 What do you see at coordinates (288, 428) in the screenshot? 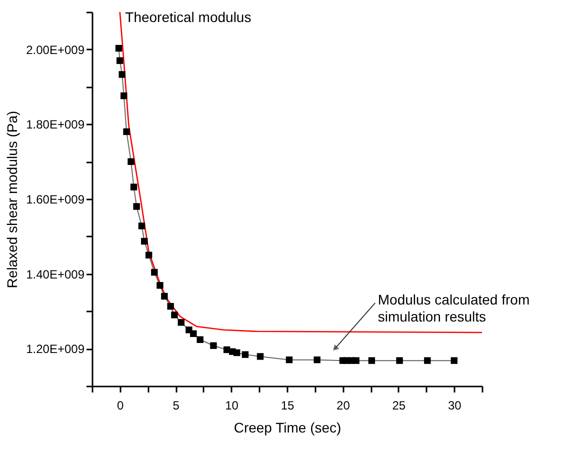
I see `x-axis-title: Creep Time (sec)` at bounding box center [288, 428].